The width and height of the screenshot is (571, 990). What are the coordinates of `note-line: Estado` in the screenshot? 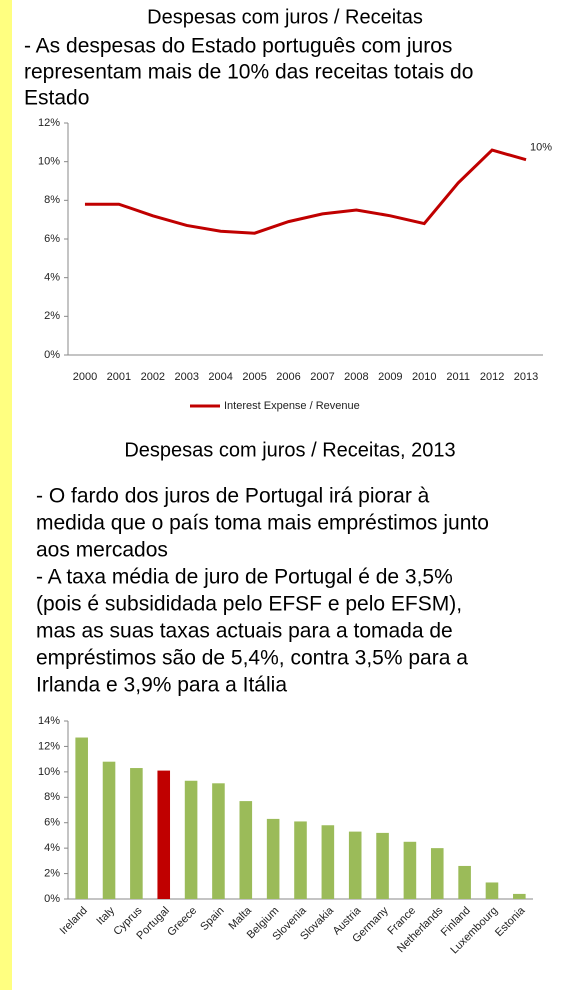 It's located at (56, 98).